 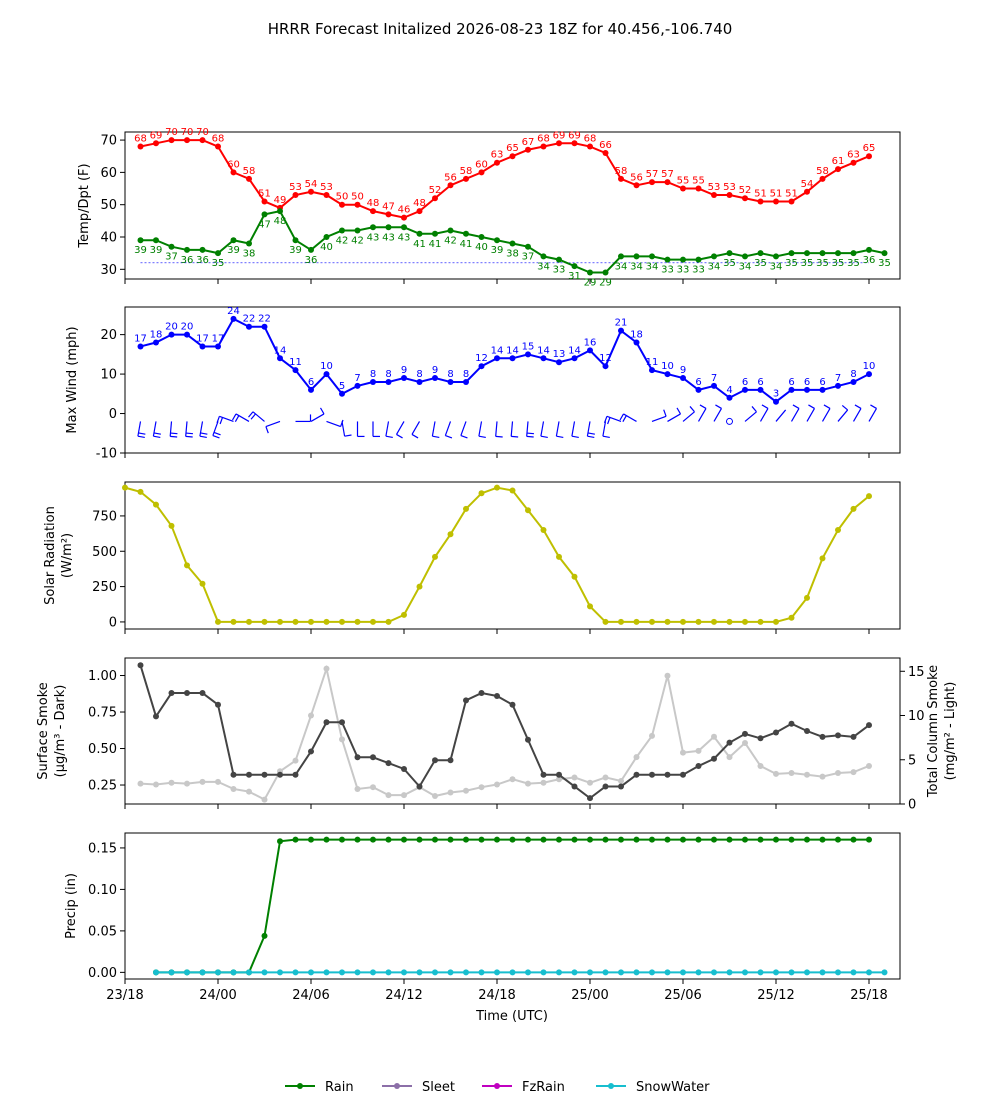 What do you see at coordinates (791, 193) in the screenshot?
I see `temperature-label: 51` at bounding box center [791, 193].